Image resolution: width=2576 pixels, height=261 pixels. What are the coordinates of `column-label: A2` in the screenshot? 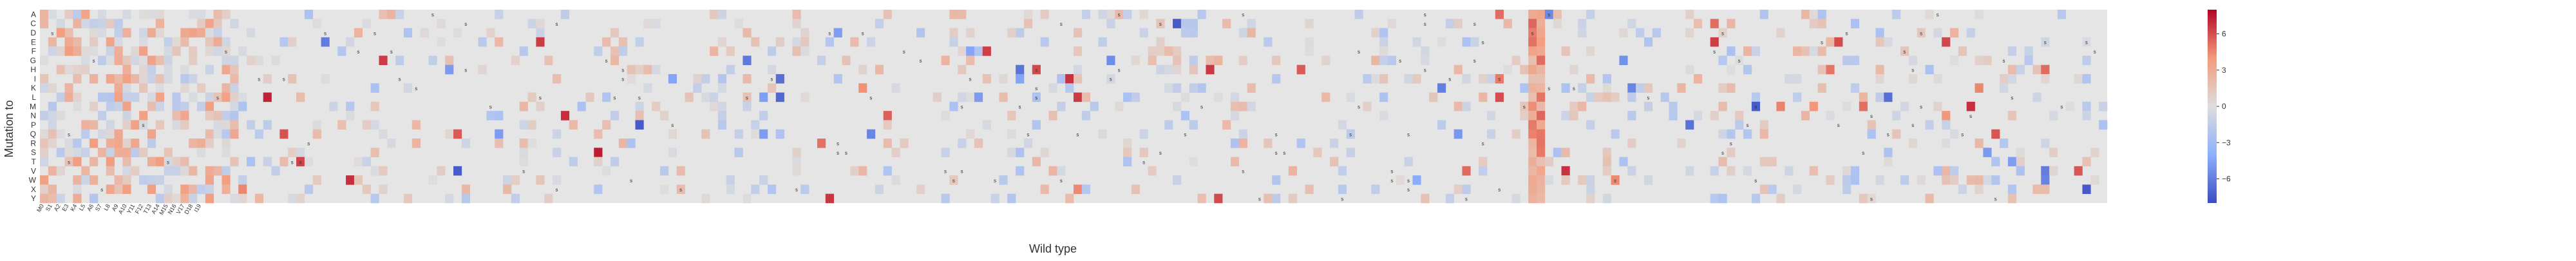 It's located at (58, 208).